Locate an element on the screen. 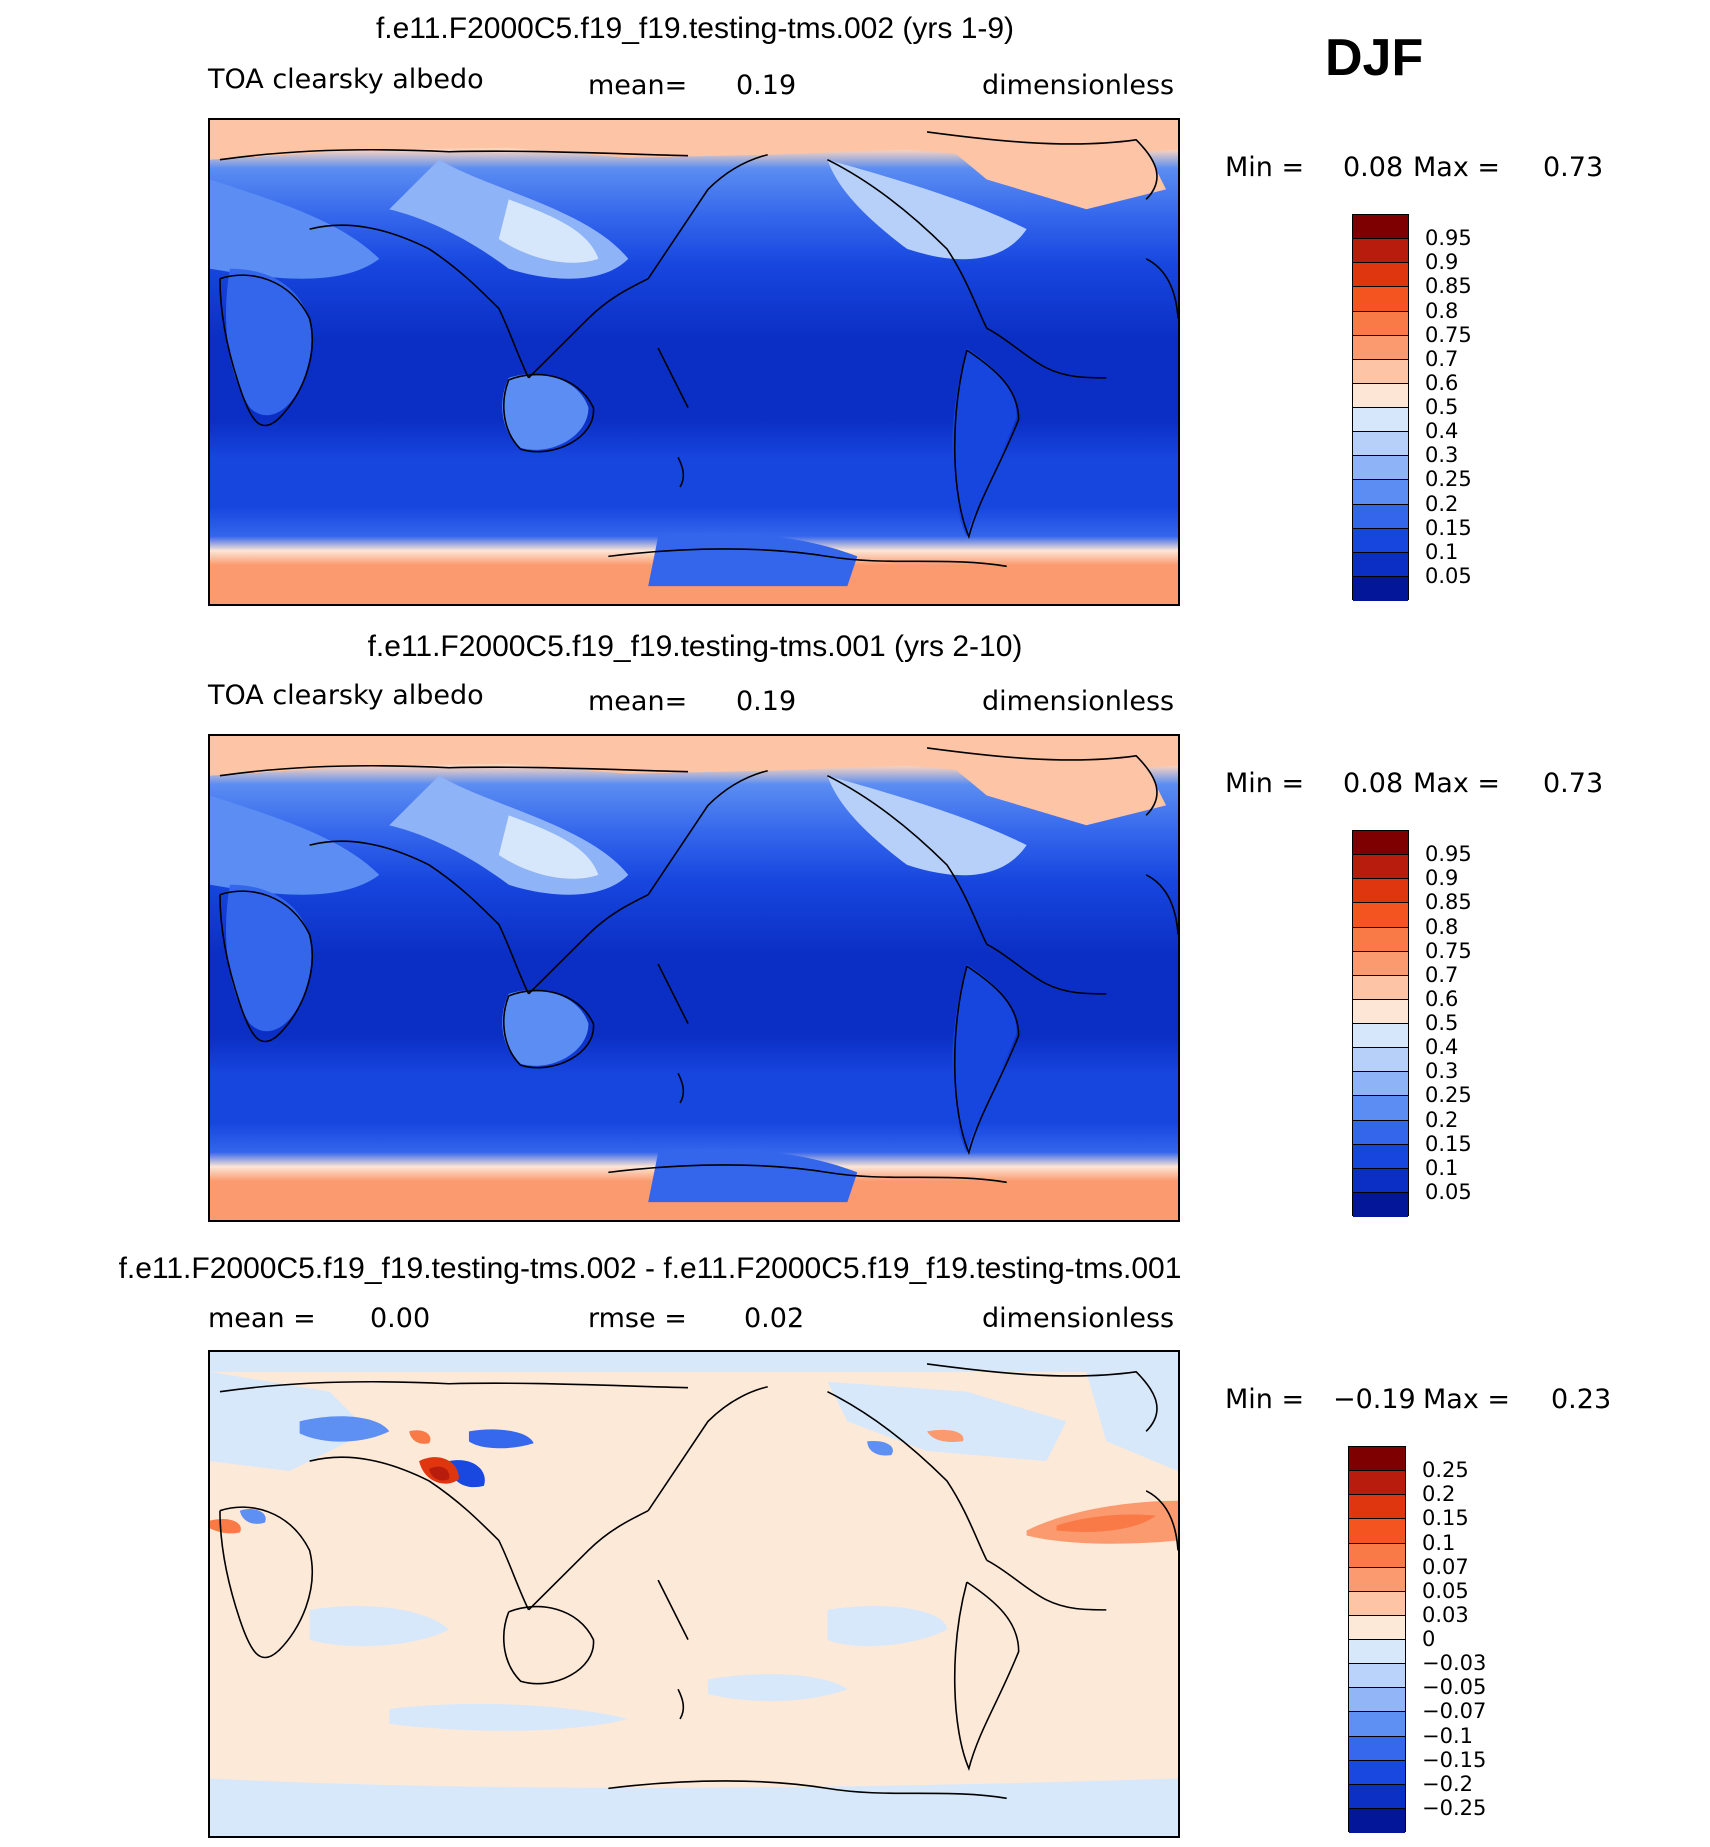 The image size is (1710, 1847). colorbar-tick-label: 0.95 is located at coordinates (1448, 238).